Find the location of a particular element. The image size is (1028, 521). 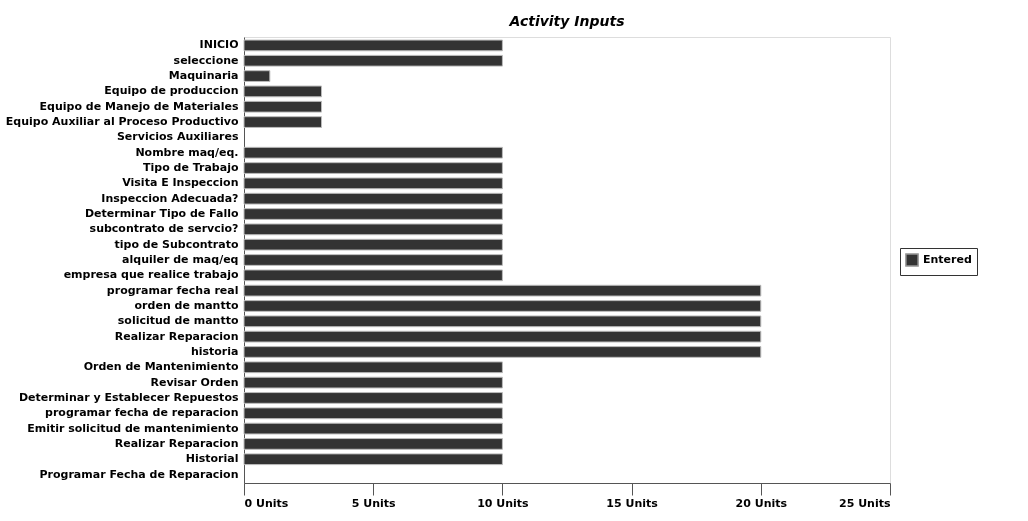

y-tick-label: Nombre maq/eq. is located at coordinates (187, 152).